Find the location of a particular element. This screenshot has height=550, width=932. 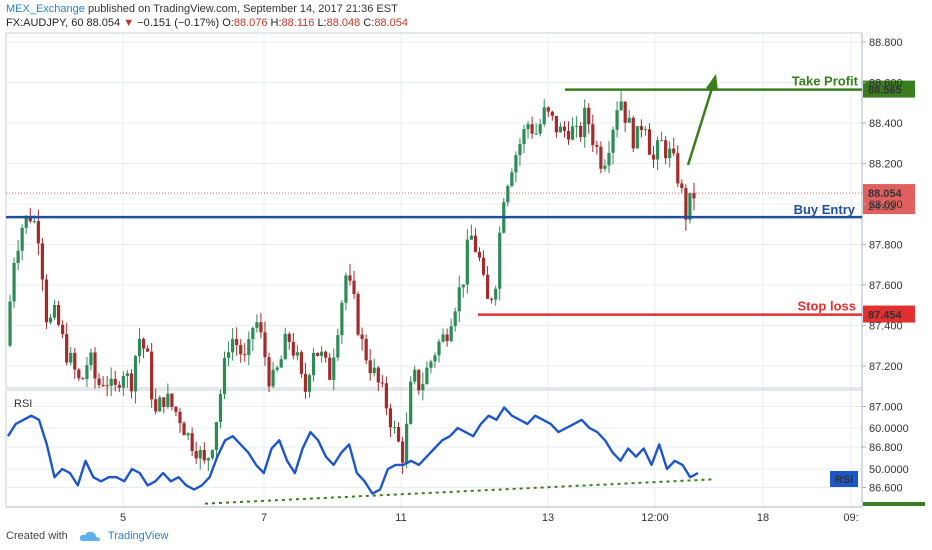

rsi-line is located at coordinates (352, 450).